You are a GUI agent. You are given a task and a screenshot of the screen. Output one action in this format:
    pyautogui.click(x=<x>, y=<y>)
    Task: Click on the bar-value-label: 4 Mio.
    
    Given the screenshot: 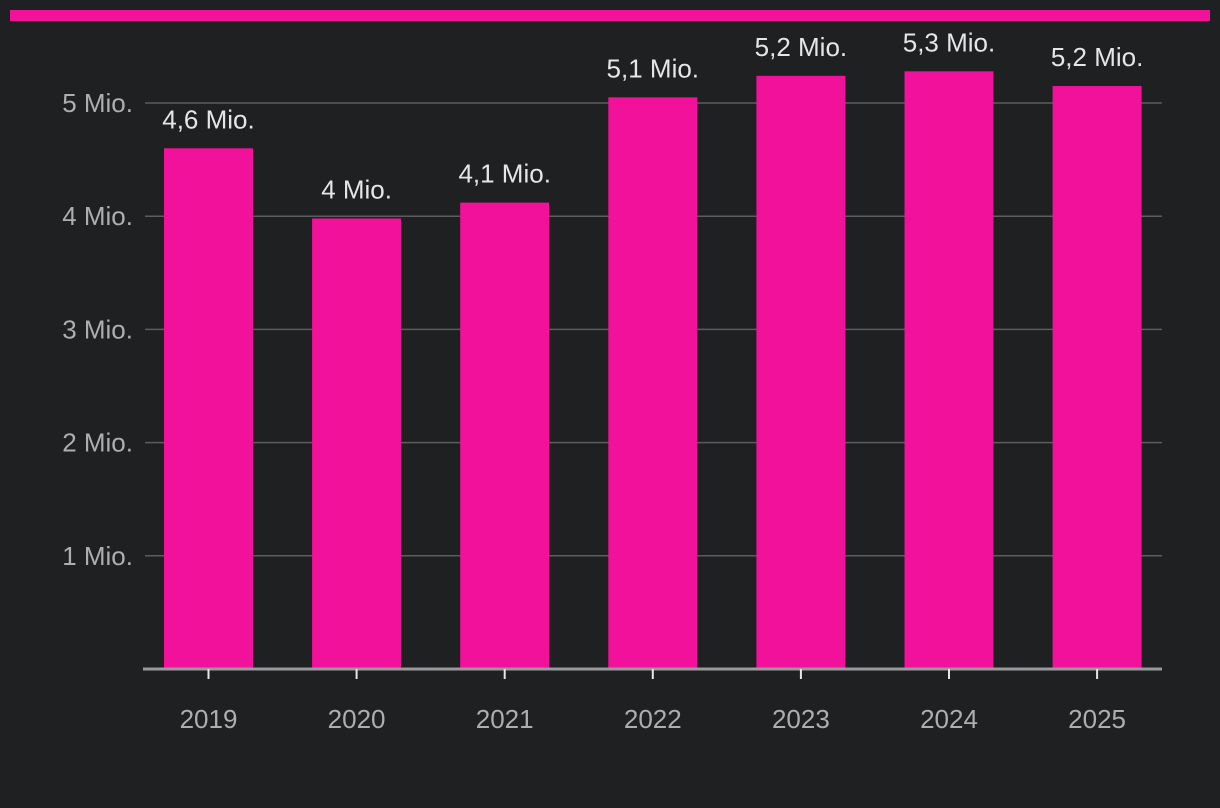 What is the action you would take?
    pyautogui.click(x=356, y=189)
    